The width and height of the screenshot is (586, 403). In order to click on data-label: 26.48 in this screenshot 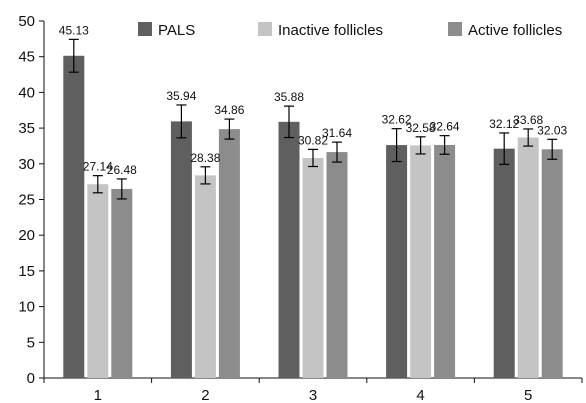, I will do `click(122, 170)`.